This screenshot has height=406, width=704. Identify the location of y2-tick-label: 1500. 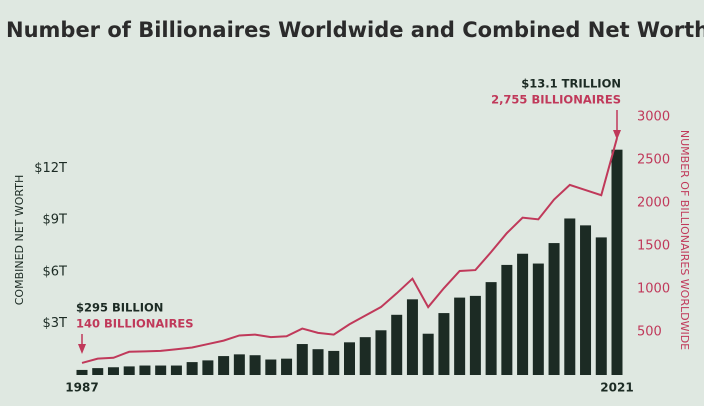
(653, 246).